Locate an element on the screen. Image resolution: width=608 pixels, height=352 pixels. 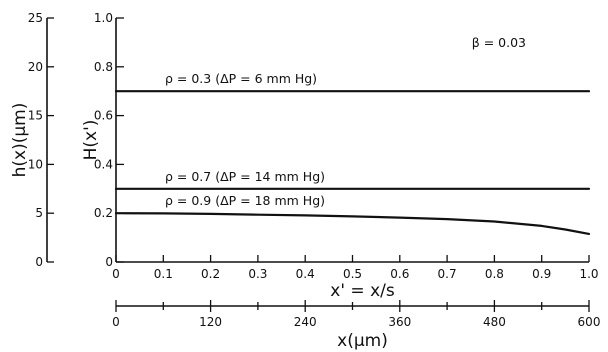
x-tick-label: 0.7 is located at coordinates (447, 274).